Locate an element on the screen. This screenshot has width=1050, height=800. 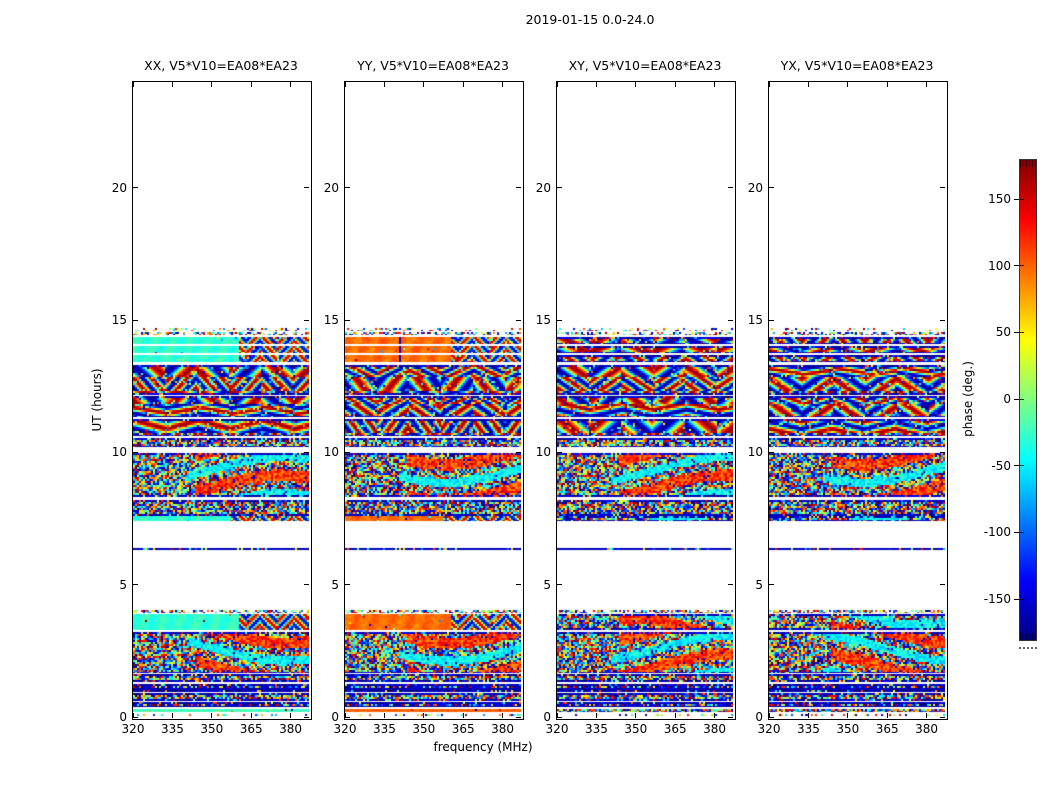
colorbar-tick-label: -150 is located at coordinates (997, 599).